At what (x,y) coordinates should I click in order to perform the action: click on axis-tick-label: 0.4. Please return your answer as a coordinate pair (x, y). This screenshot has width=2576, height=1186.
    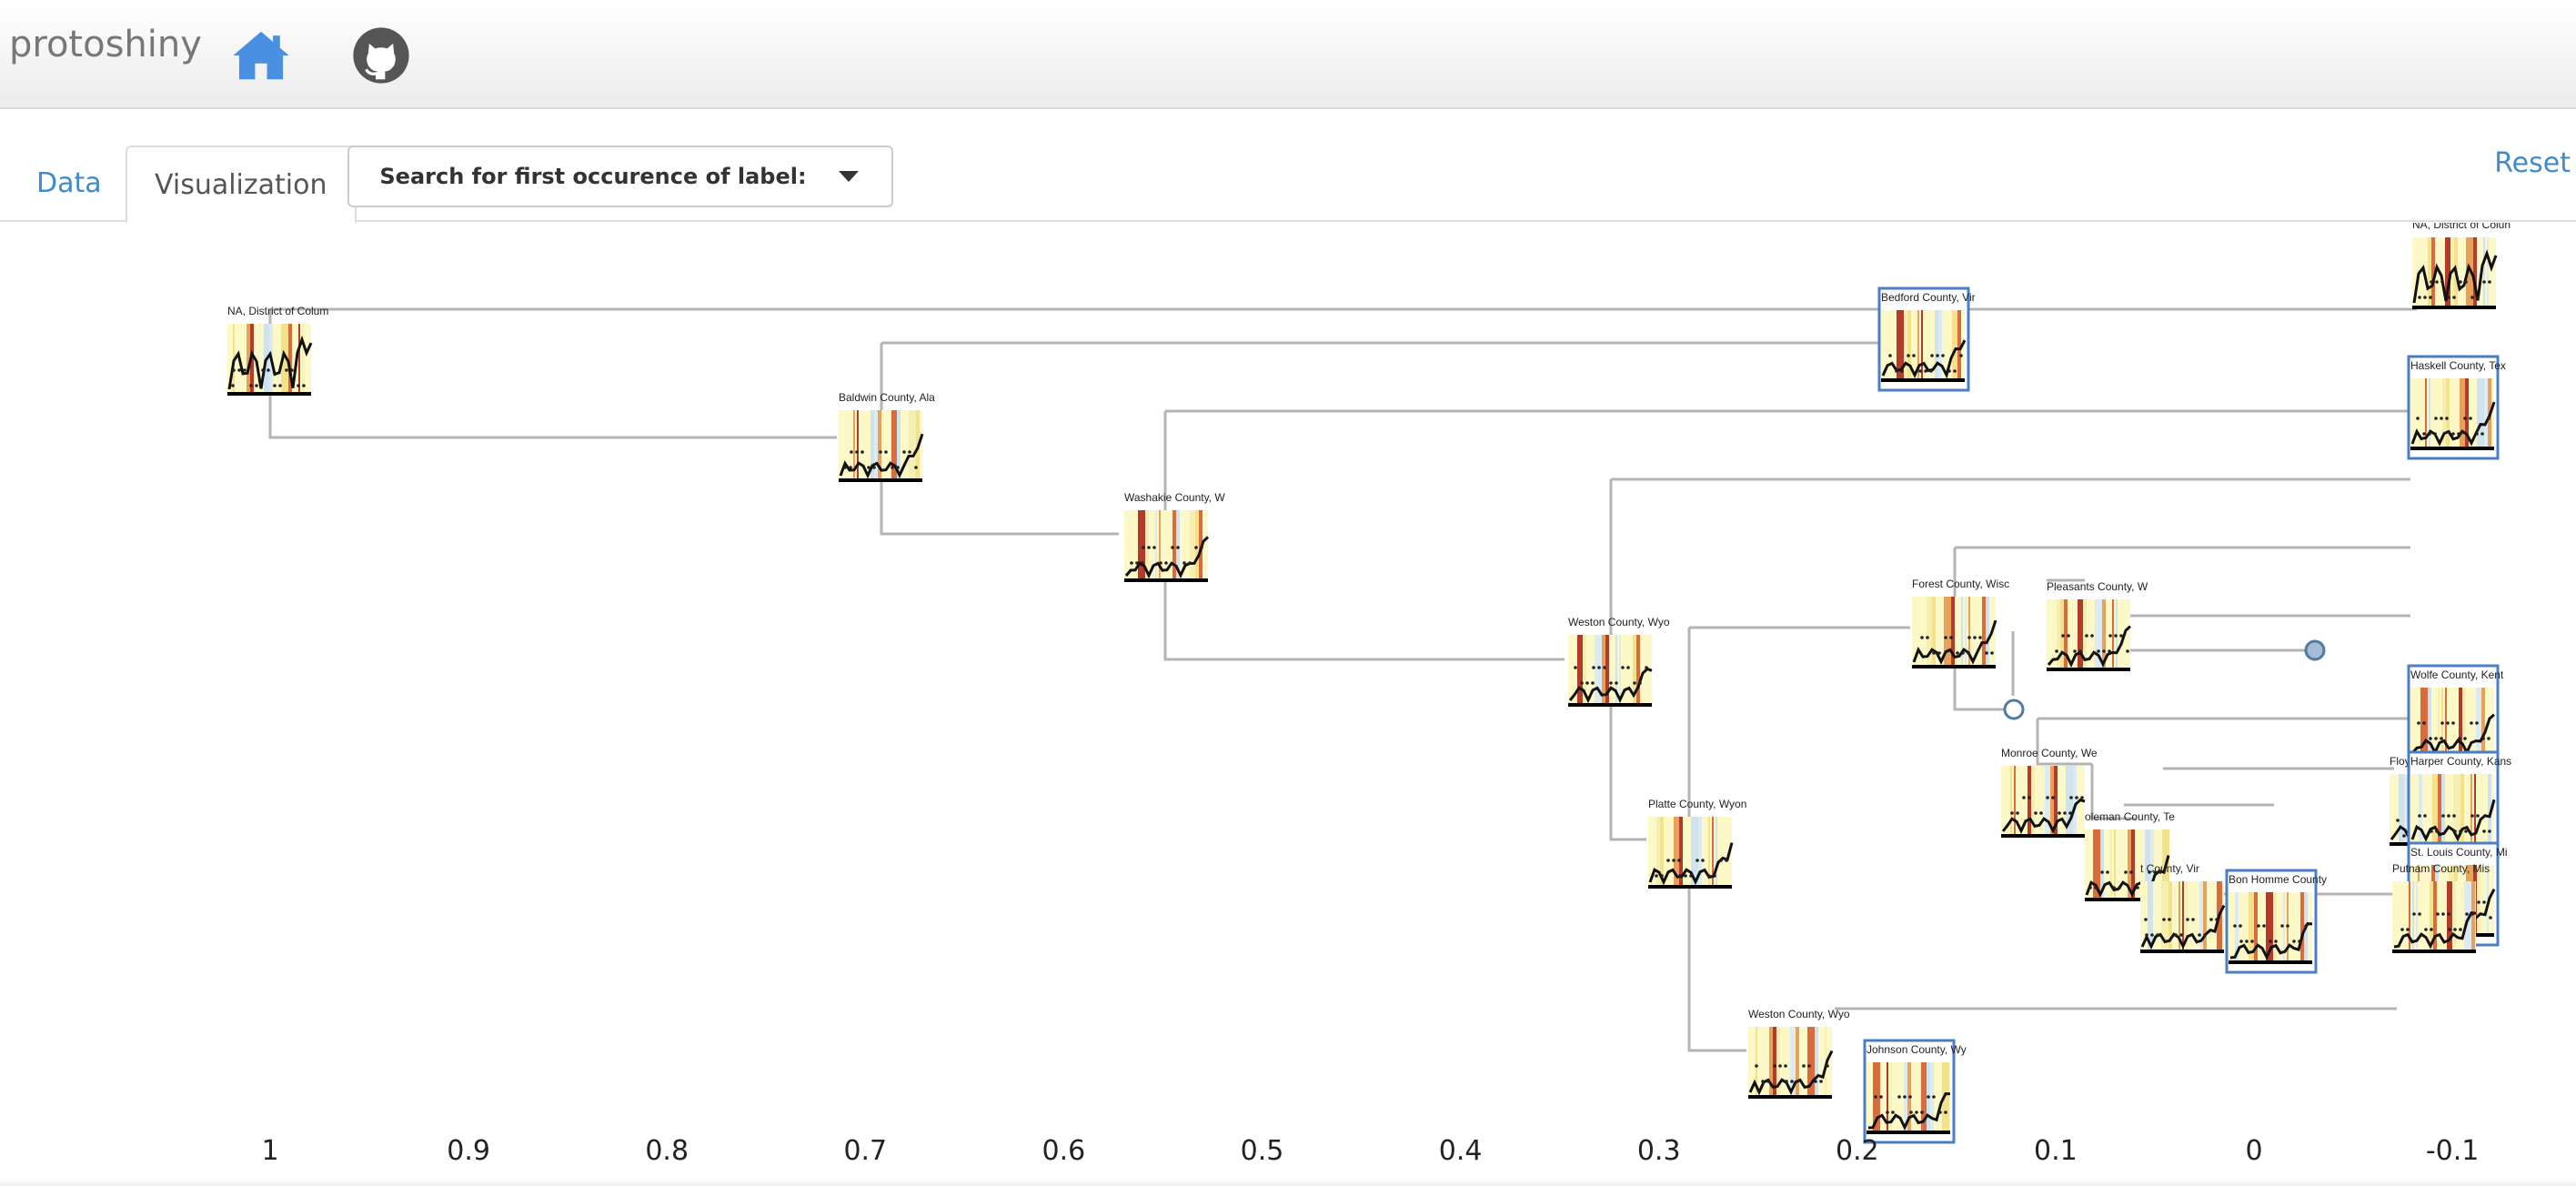
    Looking at the image, I should click on (1461, 1151).